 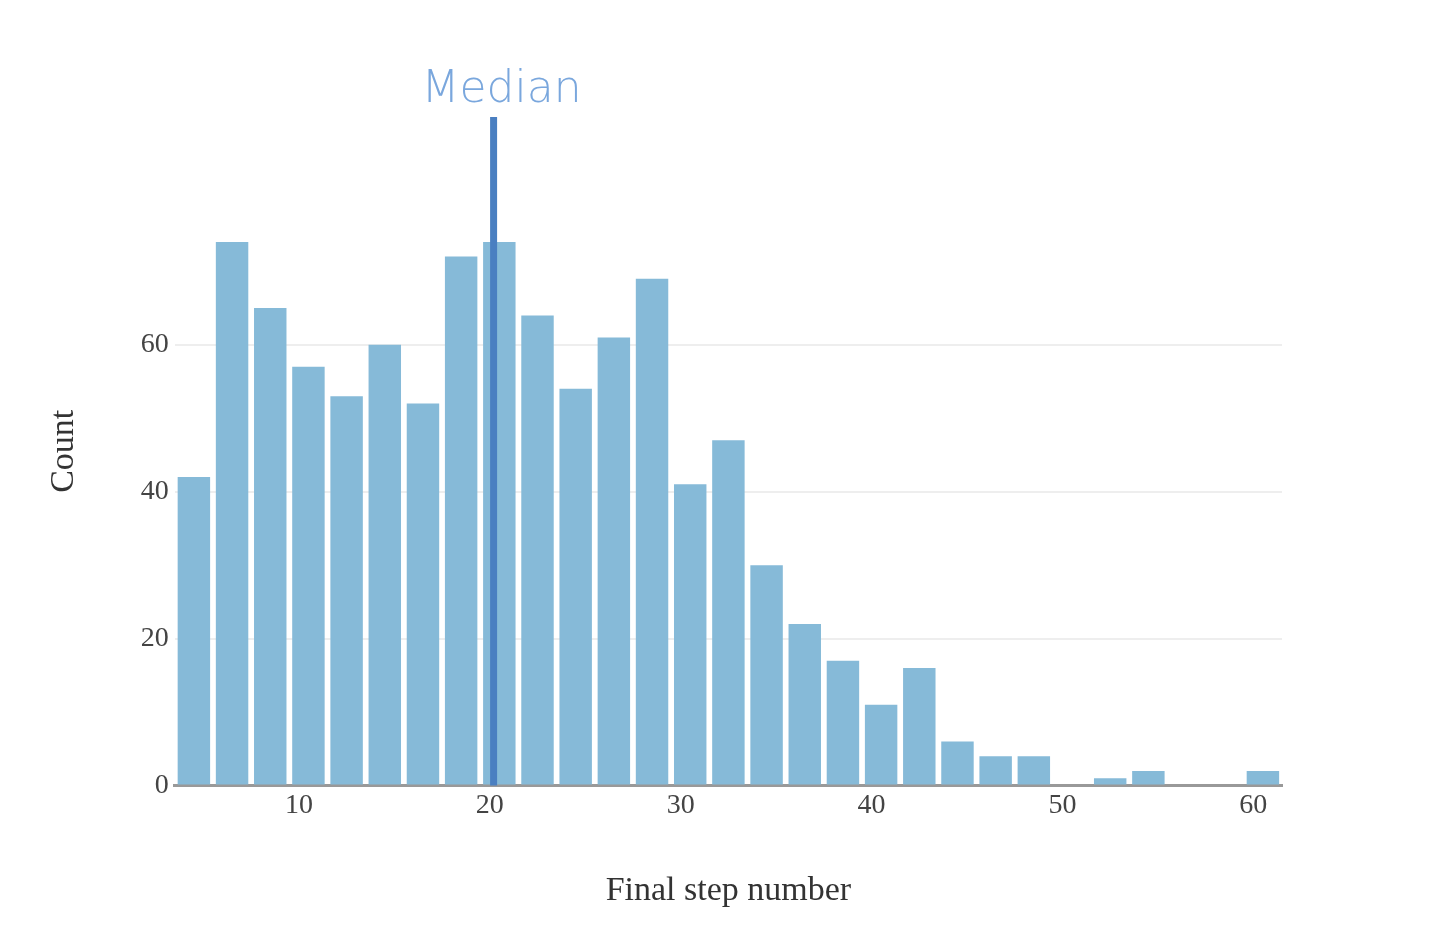 I want to click on x-tick-label: 20, so click(x=489, y=803).